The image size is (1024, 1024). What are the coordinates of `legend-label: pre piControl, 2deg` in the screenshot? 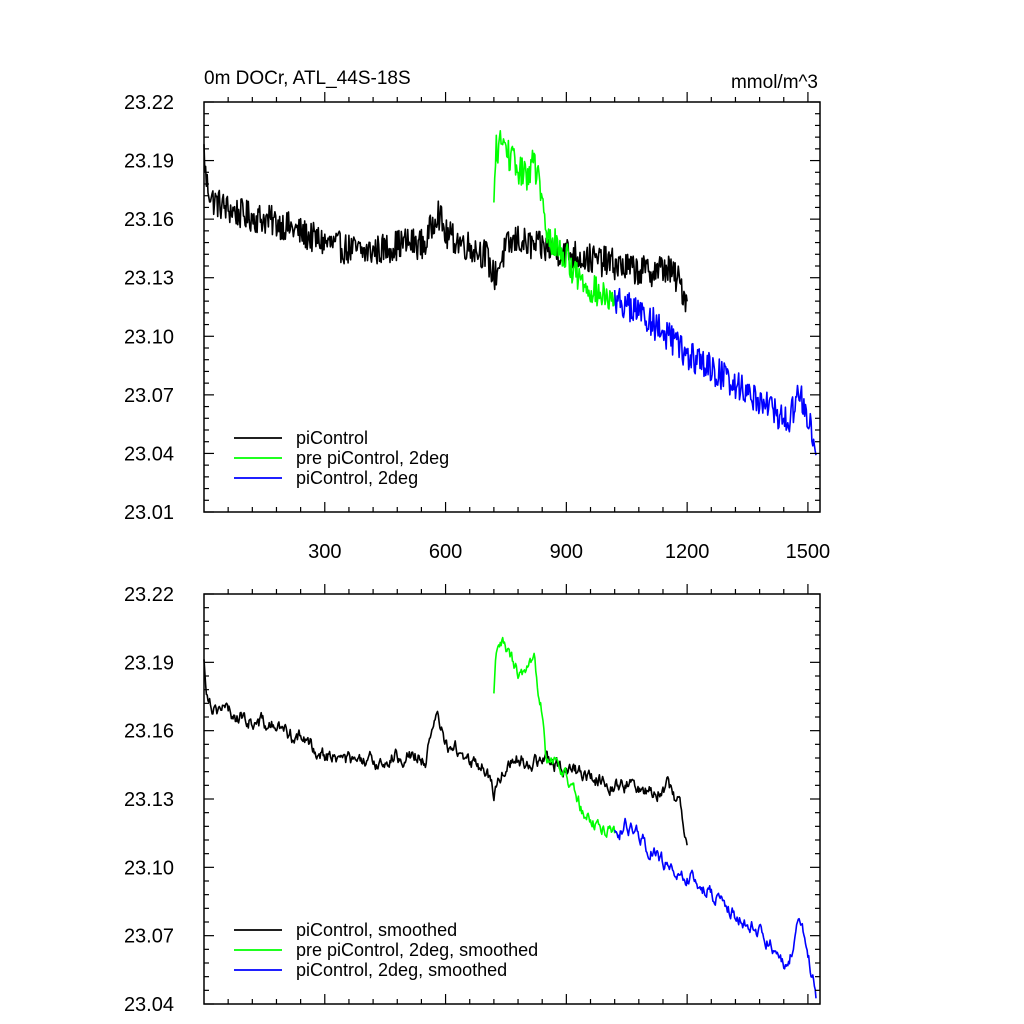 It's located at (372, 458).